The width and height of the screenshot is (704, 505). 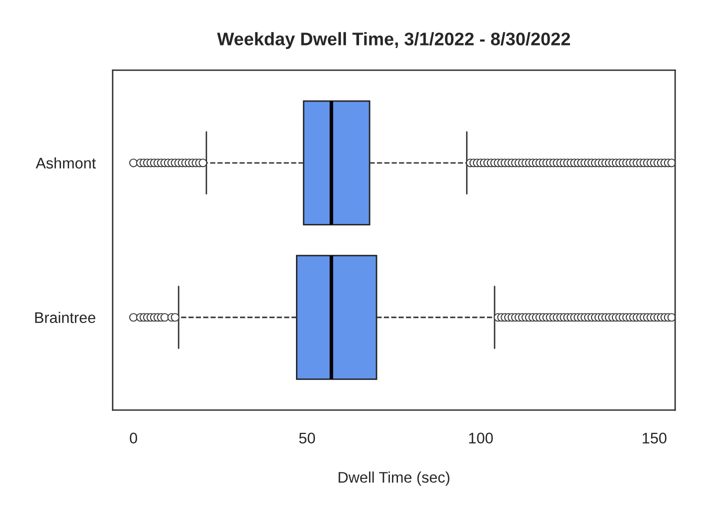 What do you see at coordinates (394, 479) in the screenshot?
I see `x-axis-title: Dwell Time (sec)` at bounding box center [394, 479].